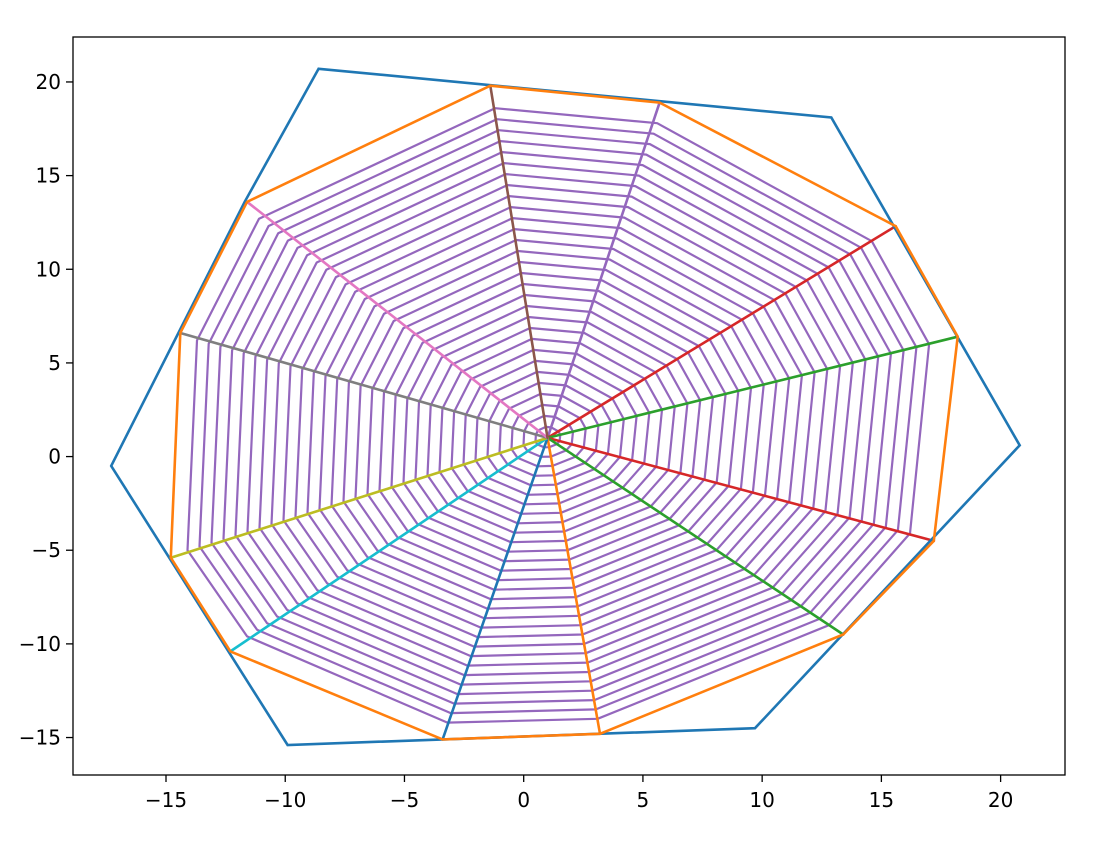  I want to click on y-tick-label: 10, so click(48, 269).